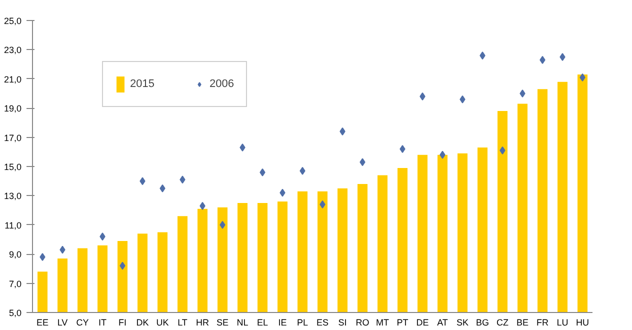 The image size is (632, 330). I want to click on x-tick-label: IT, so click(102, 323).